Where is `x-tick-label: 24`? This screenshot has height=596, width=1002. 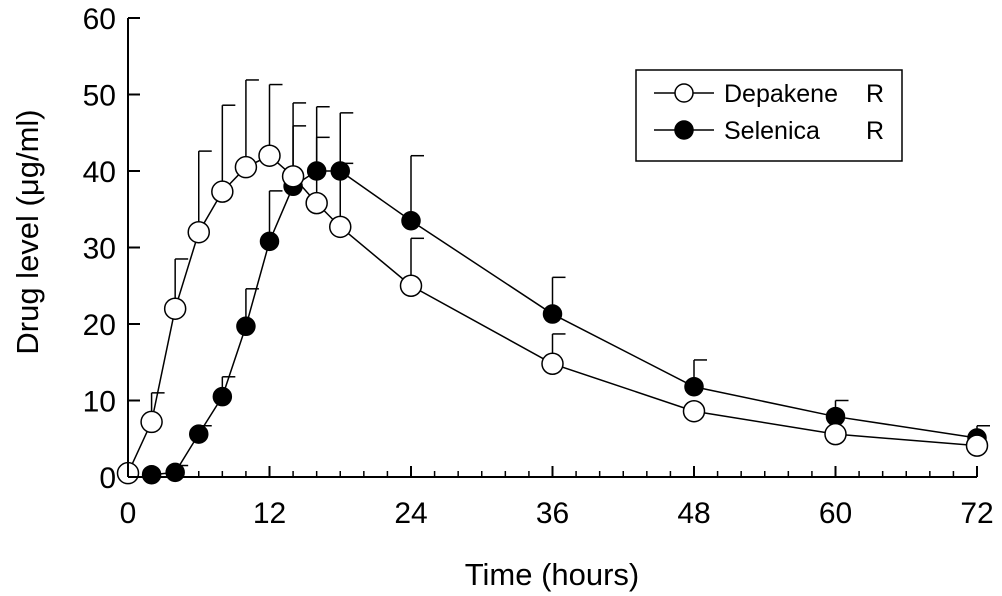 x-tick-label: 24 is located at coordinates (410, 513).